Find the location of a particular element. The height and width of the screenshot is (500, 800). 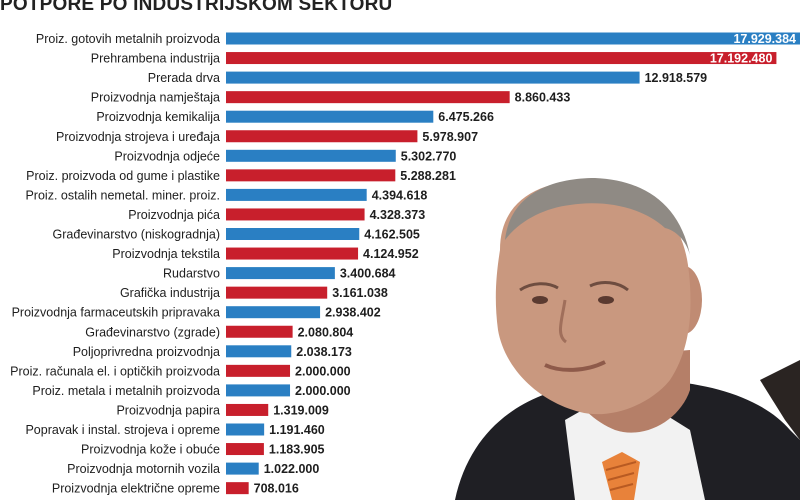

value-label: 1.191.460 is located at coordinates (297, 430).